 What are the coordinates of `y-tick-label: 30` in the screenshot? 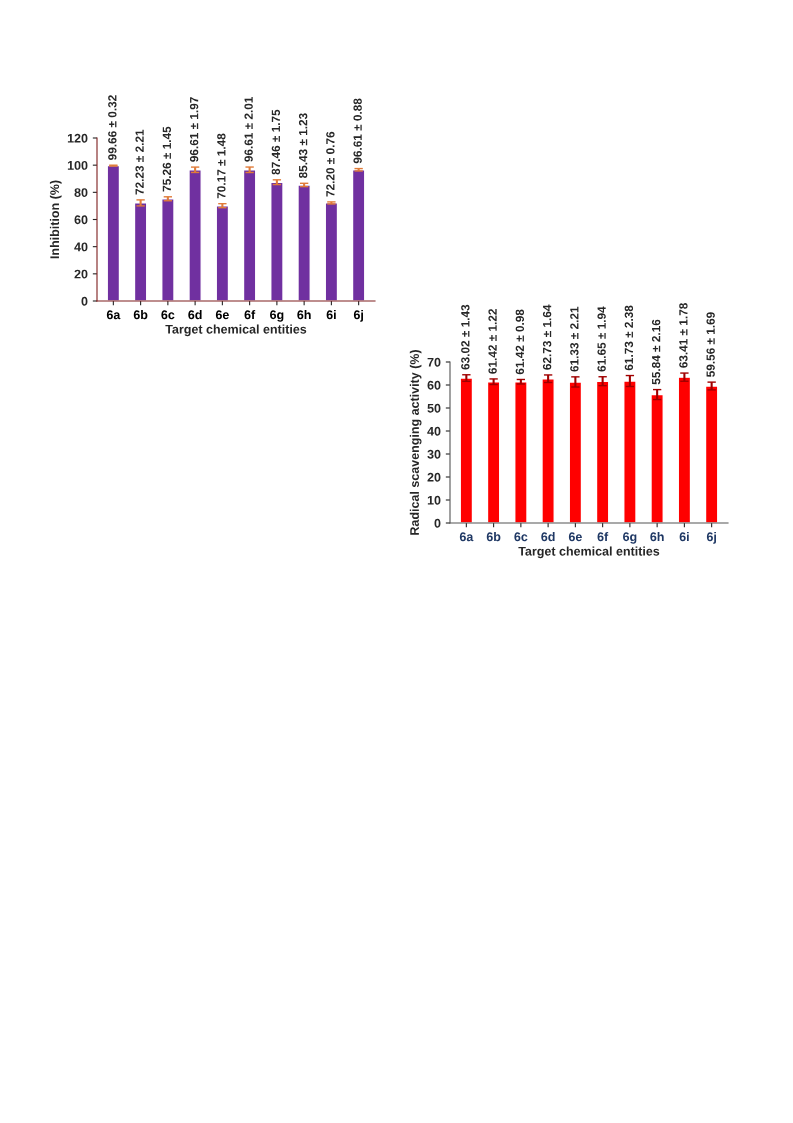 It's located at (434, 454).